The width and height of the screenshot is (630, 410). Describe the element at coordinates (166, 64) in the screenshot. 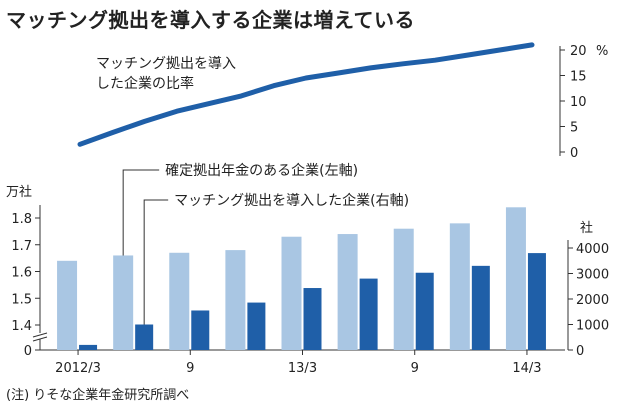

I see `line-series-label: マッチング拠出を導入` at that location.